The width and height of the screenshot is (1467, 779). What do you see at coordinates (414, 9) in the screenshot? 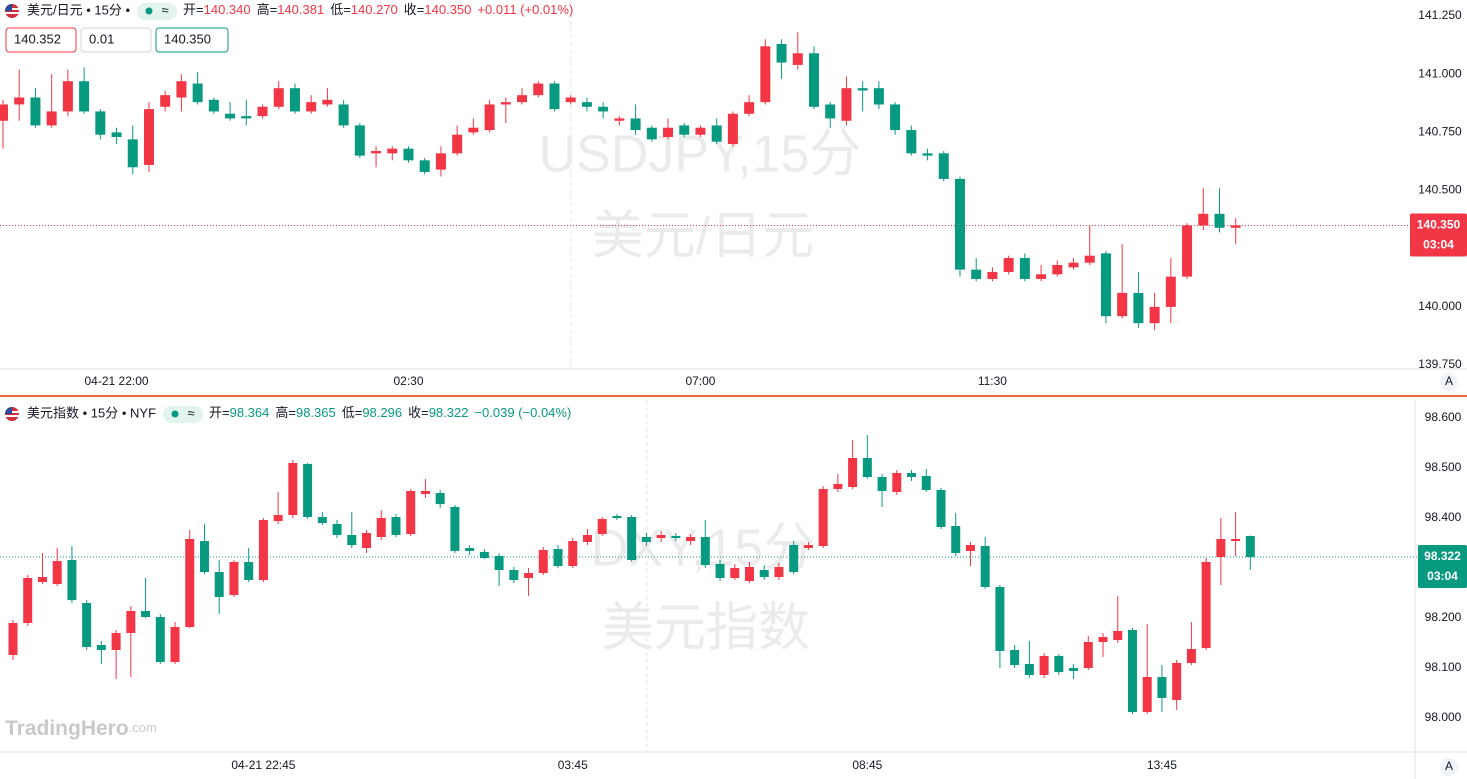
I see `ohlc-label: 收=` at bounding box center [414, 9].